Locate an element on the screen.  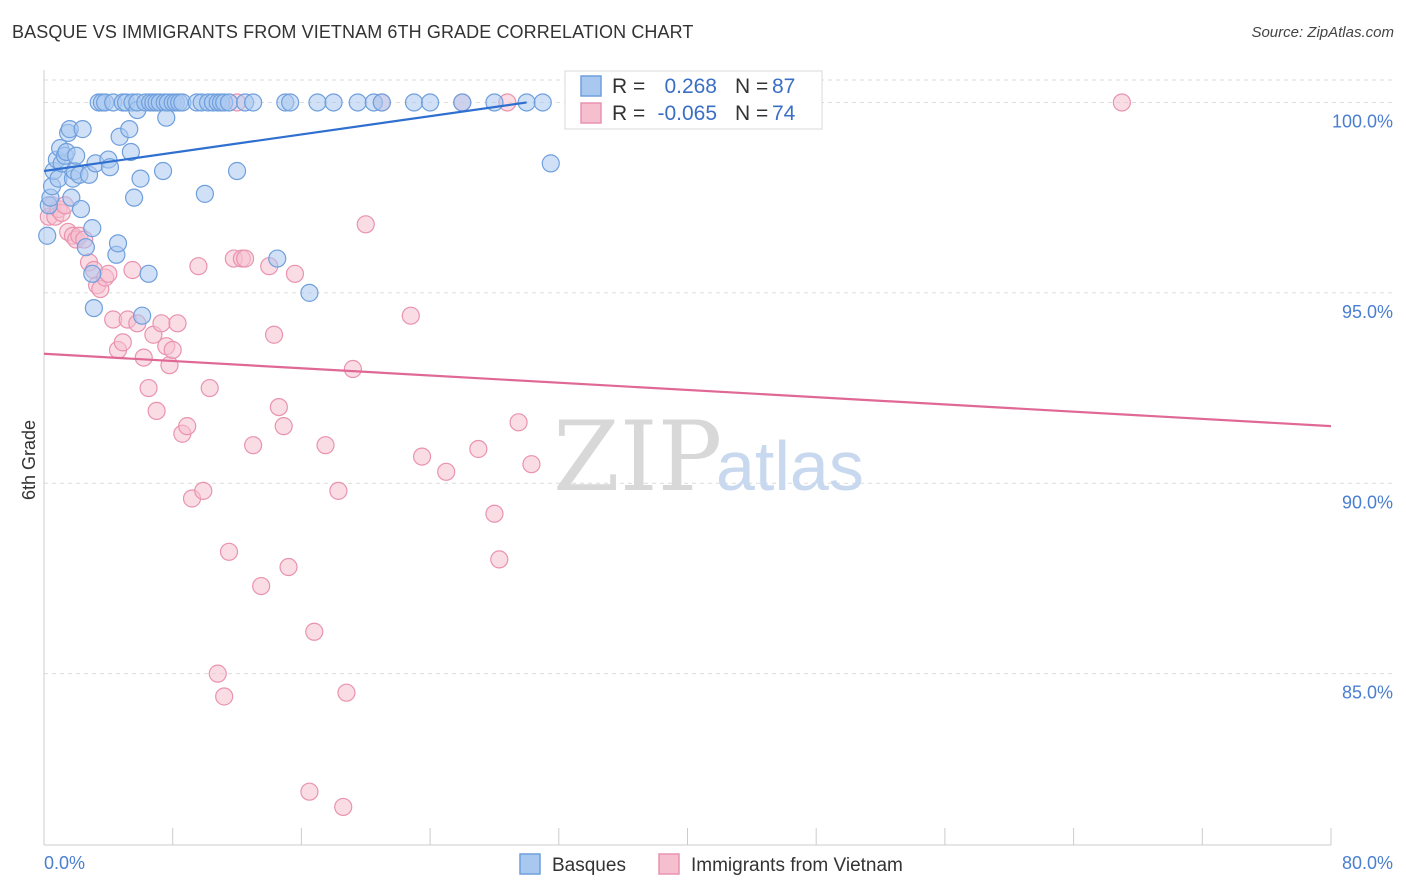
y-tick-labels: 85.0% 90.0% 95.0% 100.0% is located at coordinates (1362, 406).